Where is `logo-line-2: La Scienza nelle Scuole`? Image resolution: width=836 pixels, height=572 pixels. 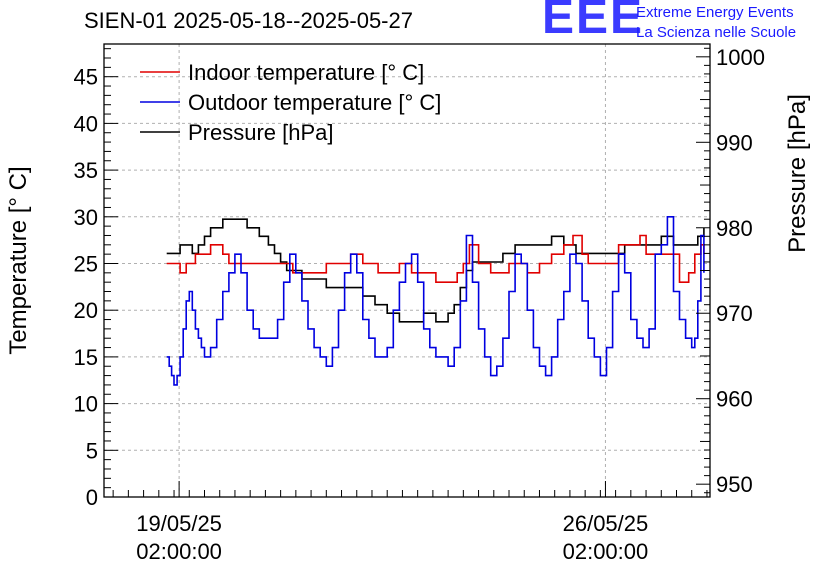
logo-line-2: La Scienza nelle Scuole is located at coordinates (716, 32).